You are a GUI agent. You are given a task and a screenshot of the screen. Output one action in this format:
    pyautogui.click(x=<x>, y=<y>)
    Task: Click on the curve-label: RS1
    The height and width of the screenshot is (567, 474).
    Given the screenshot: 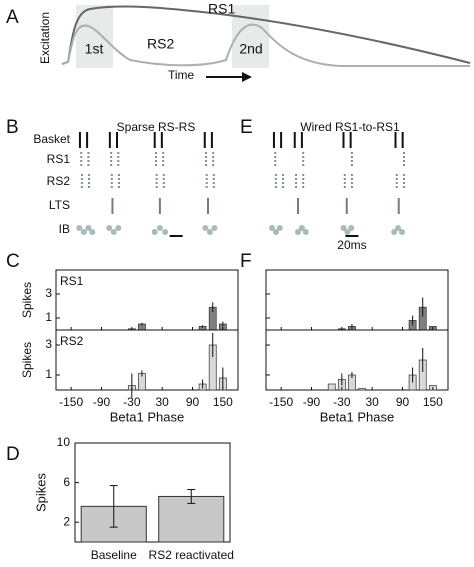 What is the action you would take?
    pyautogui.click(x=221, y=9)
    